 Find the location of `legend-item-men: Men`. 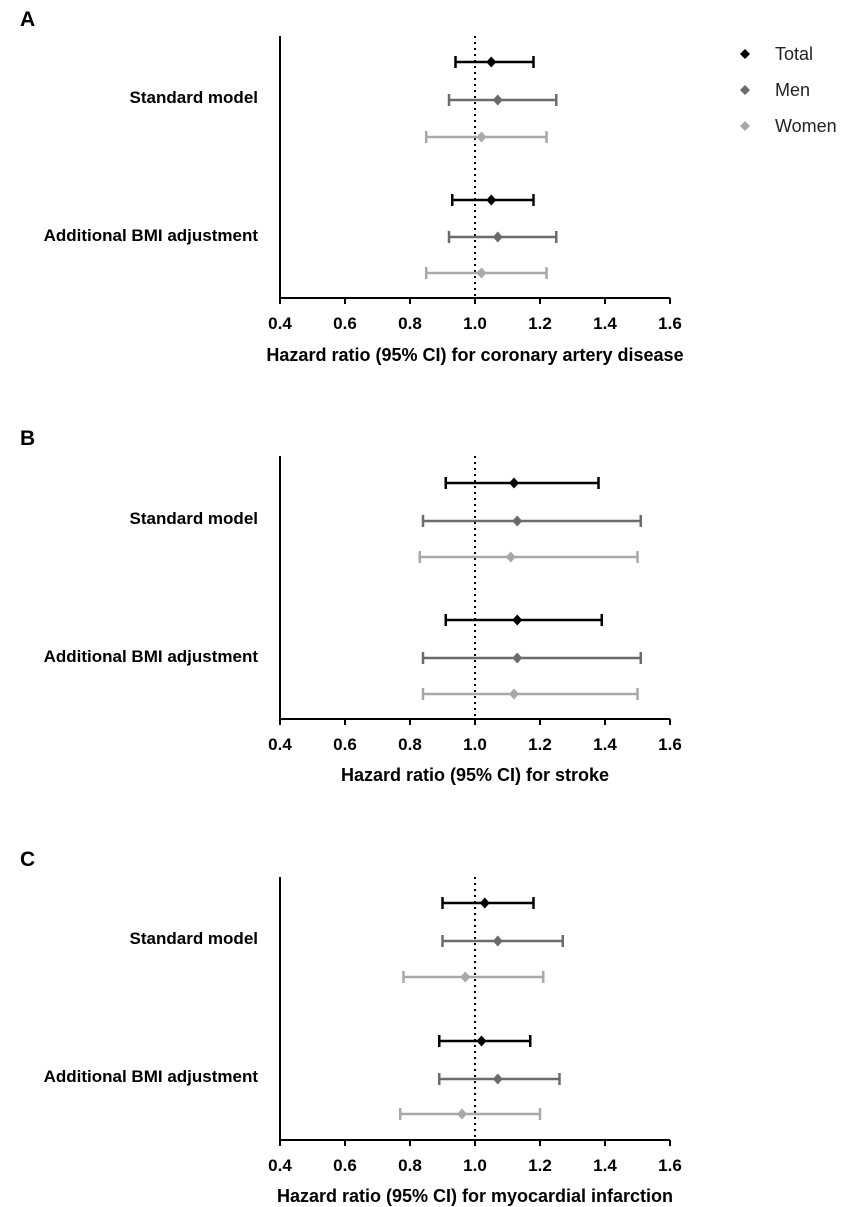

legend-item-men: Men is located at coordinates (775, 90).